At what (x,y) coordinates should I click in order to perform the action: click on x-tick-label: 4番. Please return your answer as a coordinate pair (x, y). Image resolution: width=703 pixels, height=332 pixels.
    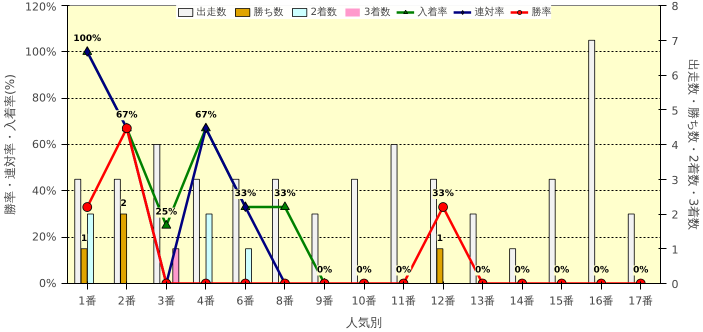
    Looking at the image, I should click on (205, 301).